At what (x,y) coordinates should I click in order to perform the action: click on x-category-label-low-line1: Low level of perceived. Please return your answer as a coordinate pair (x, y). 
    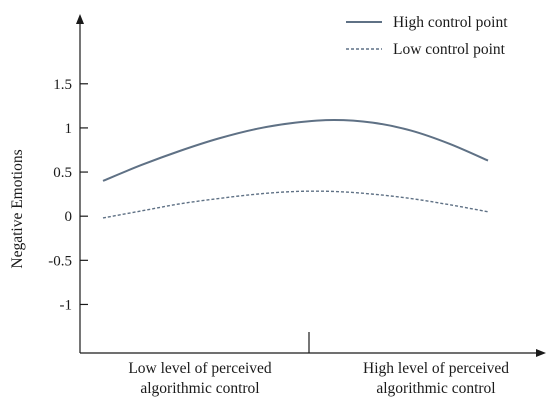
    Looking at the image, I should click on (200, 368).